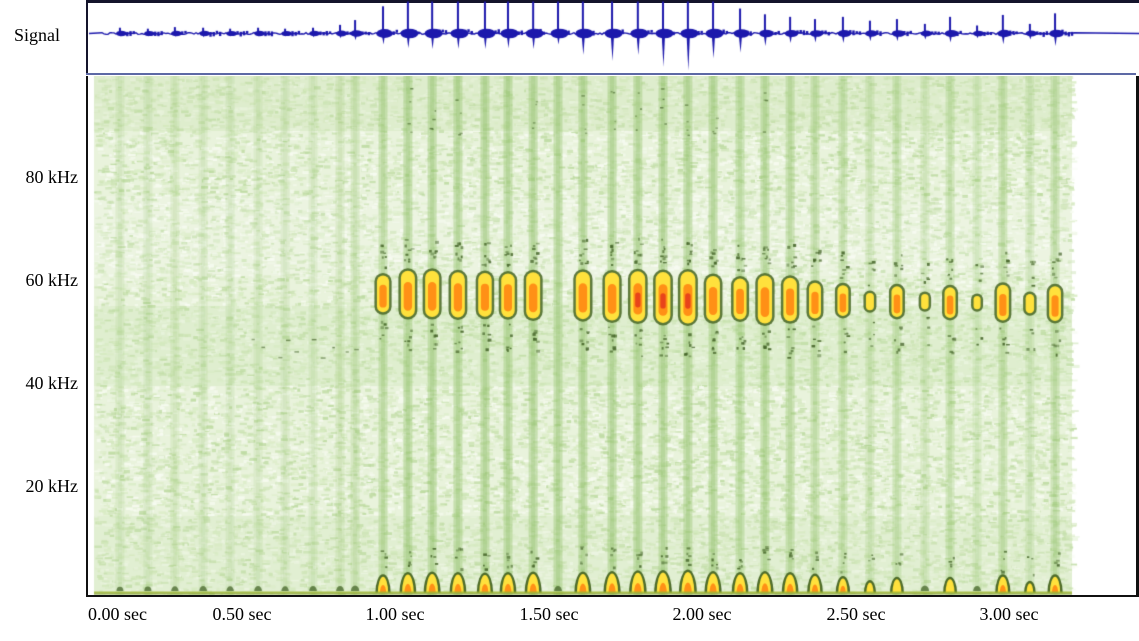  What do you see at coordinates (1137, 336) in the screenshot?
I see `spectrogram-right-border` at bounding box center [1137, 336].